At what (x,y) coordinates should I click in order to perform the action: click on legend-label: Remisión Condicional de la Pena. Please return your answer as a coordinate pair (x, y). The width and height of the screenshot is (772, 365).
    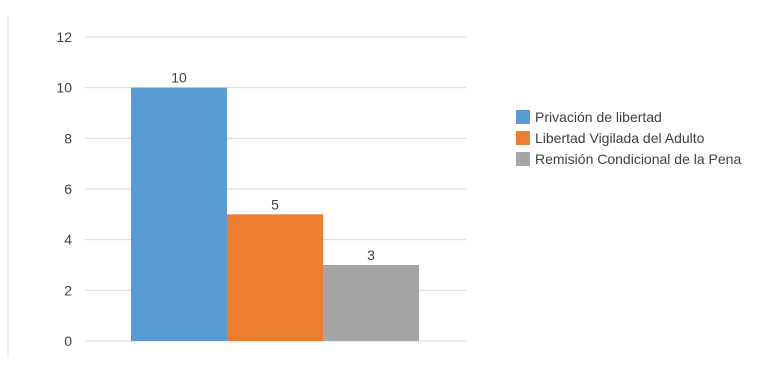
    Looking at the image, I should click on (638, 158).